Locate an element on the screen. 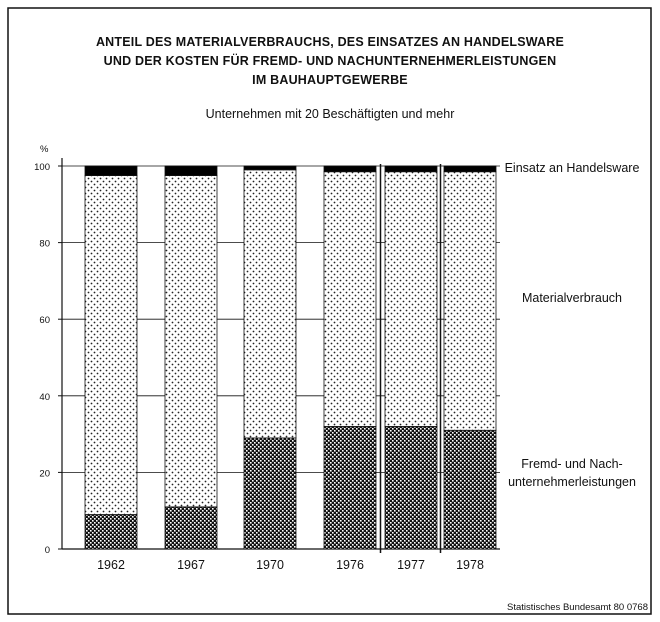 Image resolution: width=660 pixels, height=622 pixels. source: Statistisches Bundesamt 80 0768 is located at coordinates (577, 607).